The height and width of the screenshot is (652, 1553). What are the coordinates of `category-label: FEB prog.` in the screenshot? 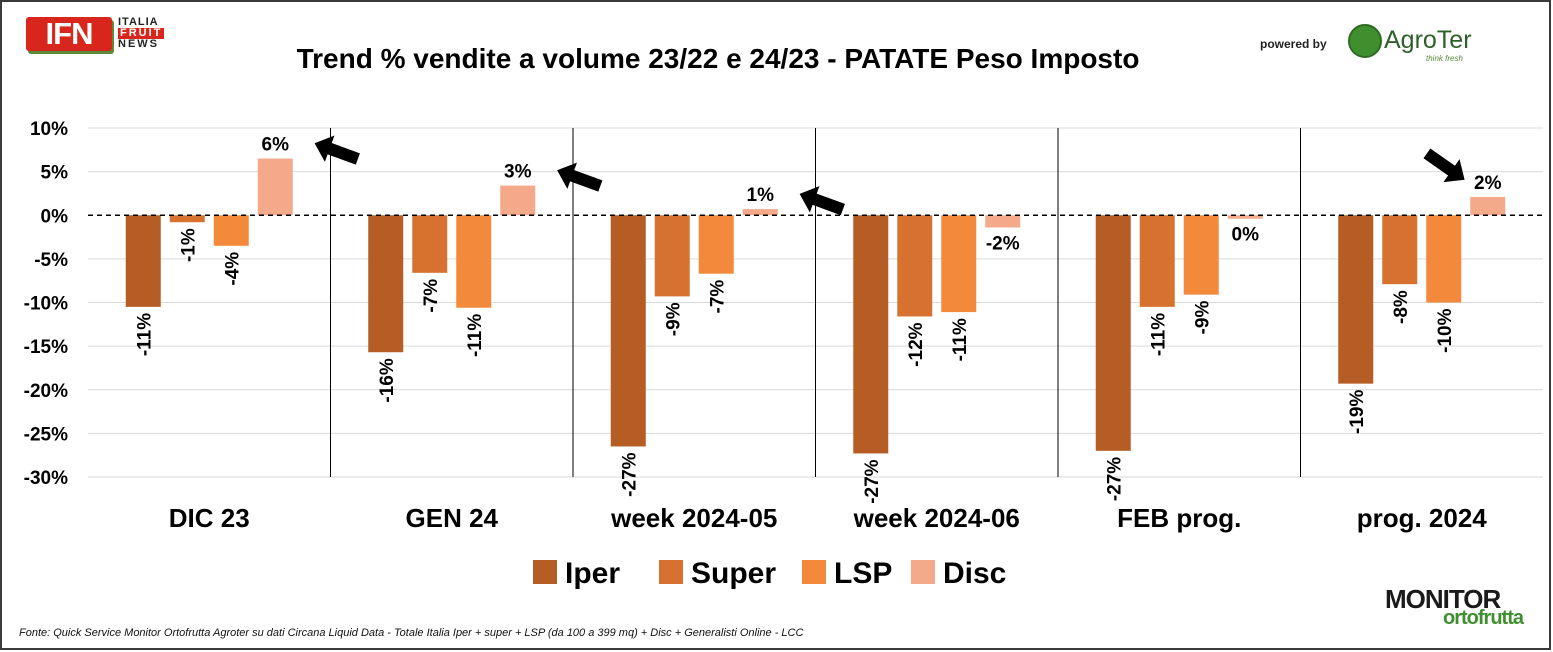 It's located at (1179, 518).